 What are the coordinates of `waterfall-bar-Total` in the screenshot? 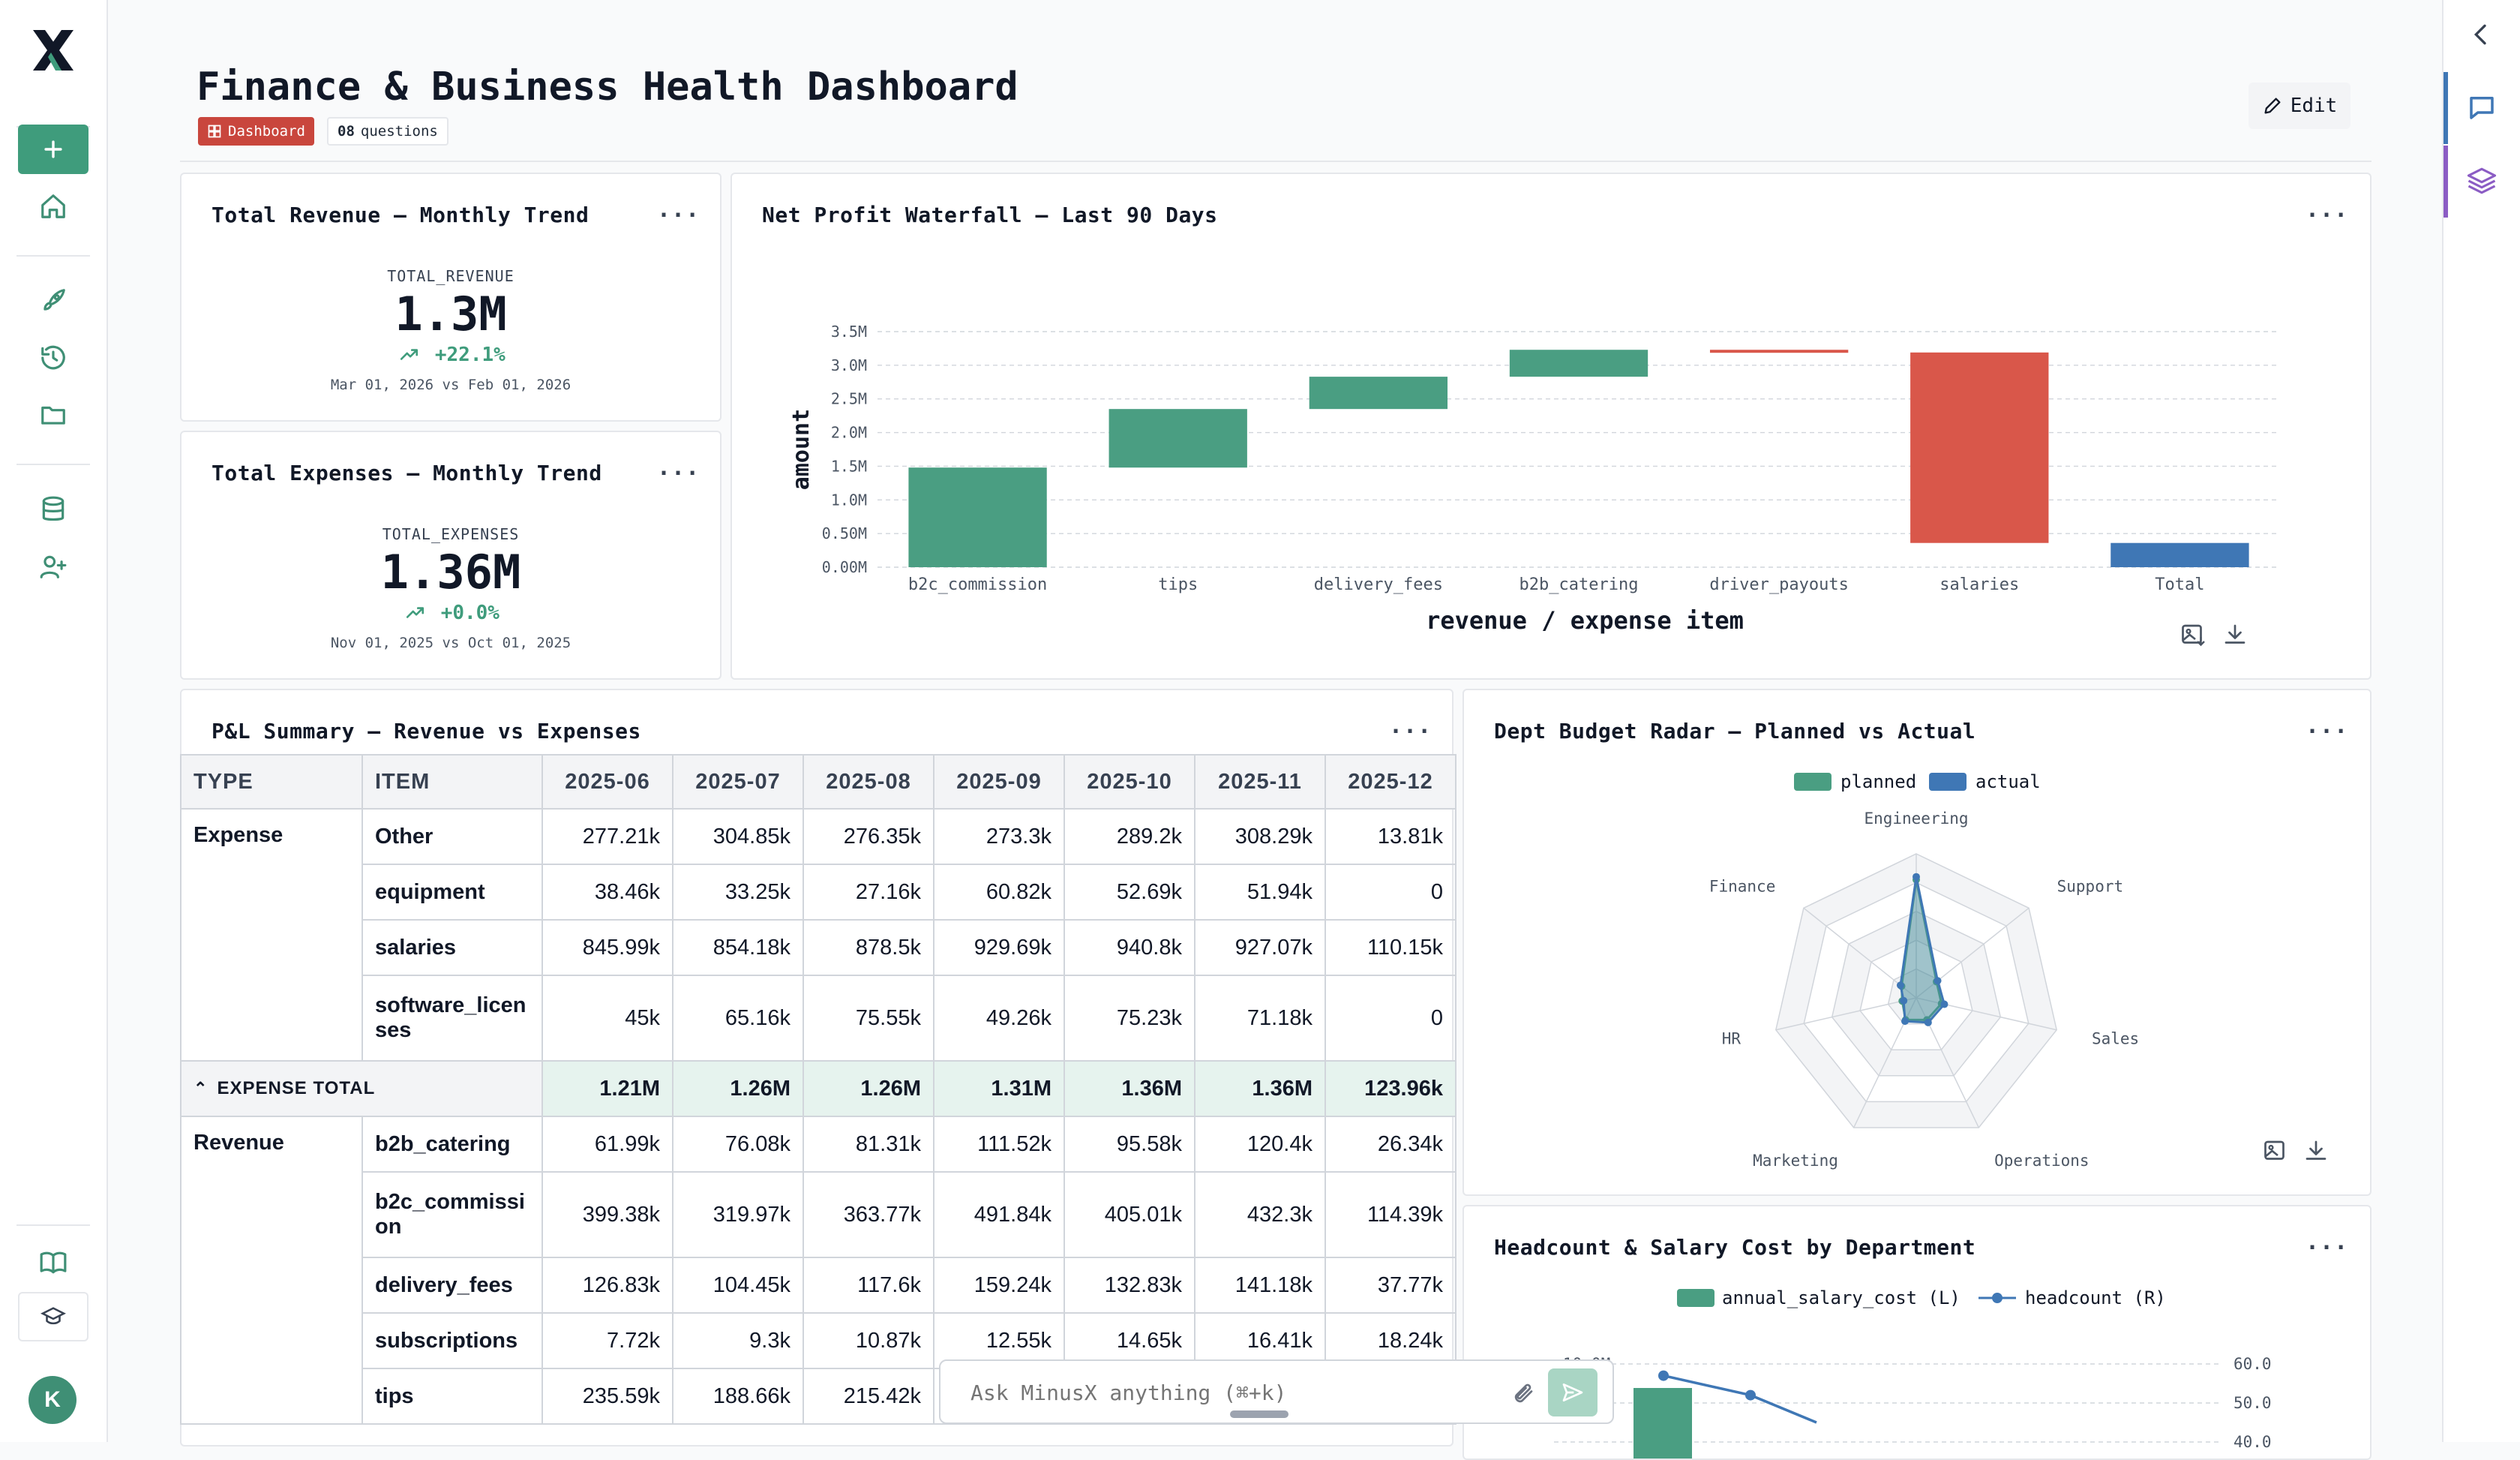 It's located at (2179, 554).